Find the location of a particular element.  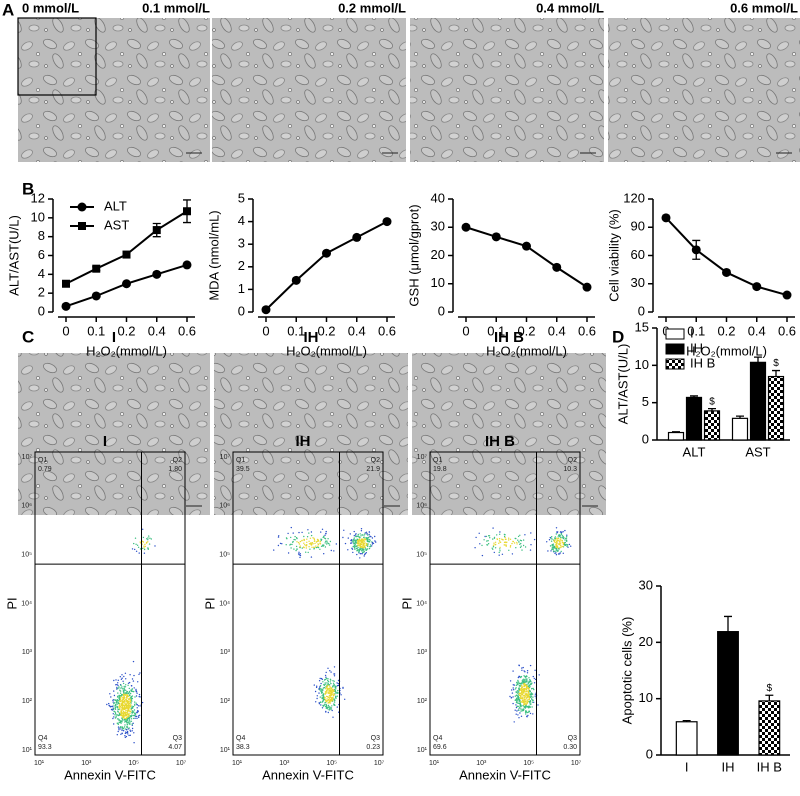

flow-plot is located at coordinates (523, 625).